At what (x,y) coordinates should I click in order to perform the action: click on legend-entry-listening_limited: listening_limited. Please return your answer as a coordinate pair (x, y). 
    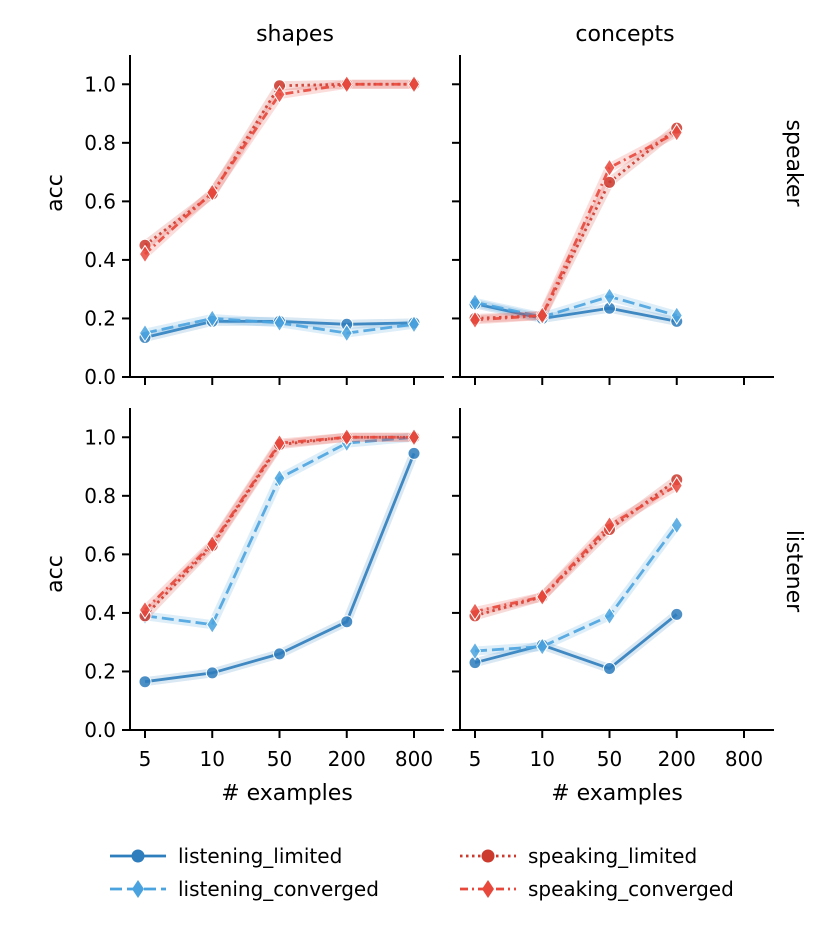
    Looking at the image, I should click on (226, 856).